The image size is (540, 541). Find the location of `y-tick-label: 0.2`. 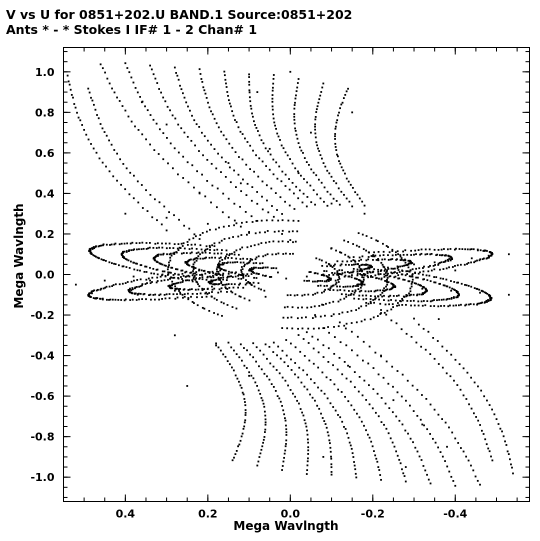

y-tick-label: 0.2 is located at coordinates (45, 234).